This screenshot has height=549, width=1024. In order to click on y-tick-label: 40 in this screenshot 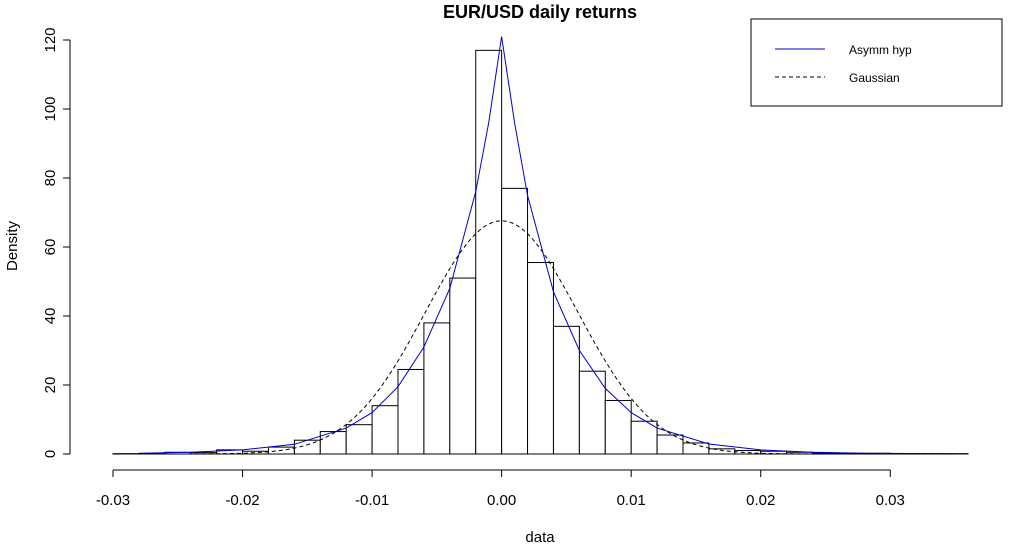, I will do `click(50, 316)`.